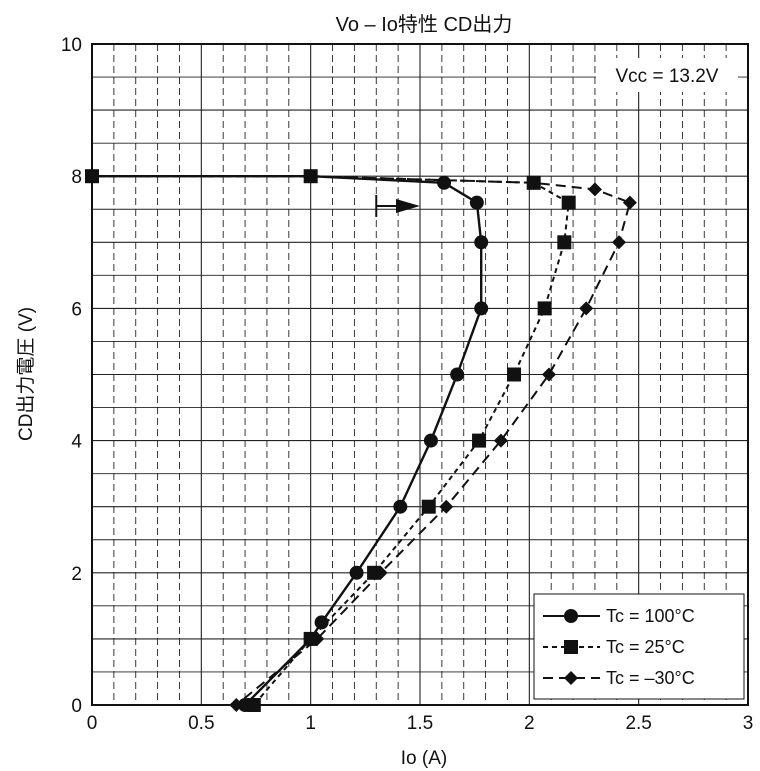 The height and width of the screenshot is (771, 760). Describe the element at coordinates (645, 647) in the screenshot. I see `legend-label: Tc = 25°C` at that location.